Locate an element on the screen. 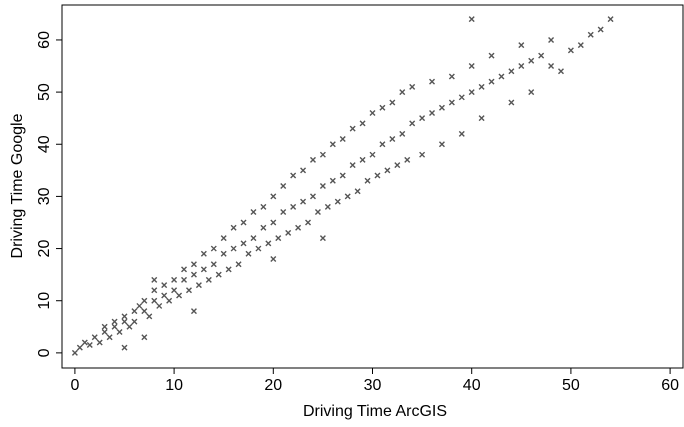 The height and width of the screenshot is (427, 684). y-tick-label: 40 is located at coordinates (44, 144).